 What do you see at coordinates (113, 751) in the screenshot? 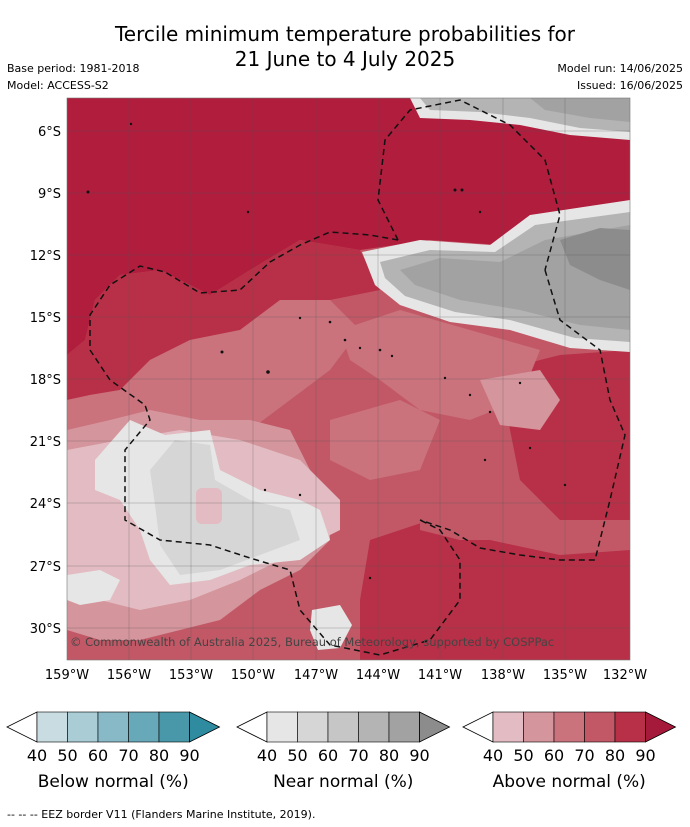
I see `legend-below: 40 50 60 70 80 90 Below normal (%)` at bounding box center [113, 751].